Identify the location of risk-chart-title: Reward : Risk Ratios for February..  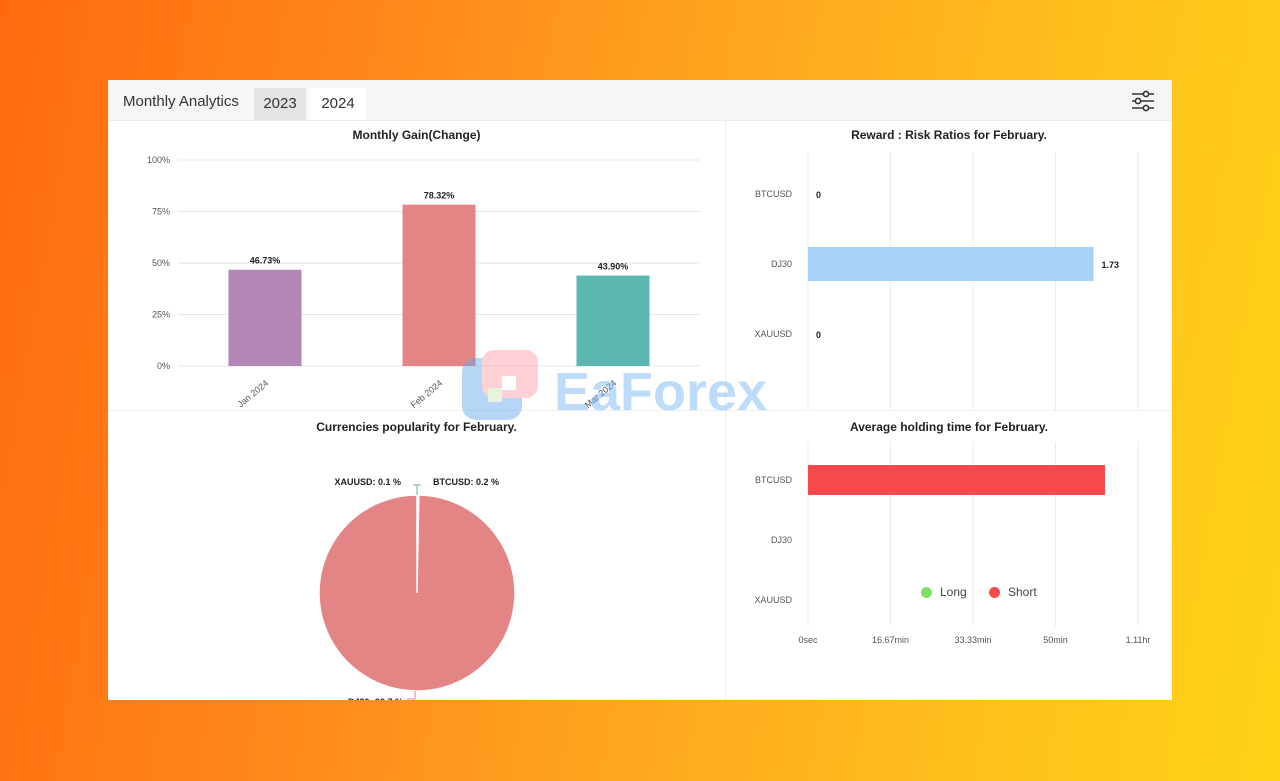
(949, 135).